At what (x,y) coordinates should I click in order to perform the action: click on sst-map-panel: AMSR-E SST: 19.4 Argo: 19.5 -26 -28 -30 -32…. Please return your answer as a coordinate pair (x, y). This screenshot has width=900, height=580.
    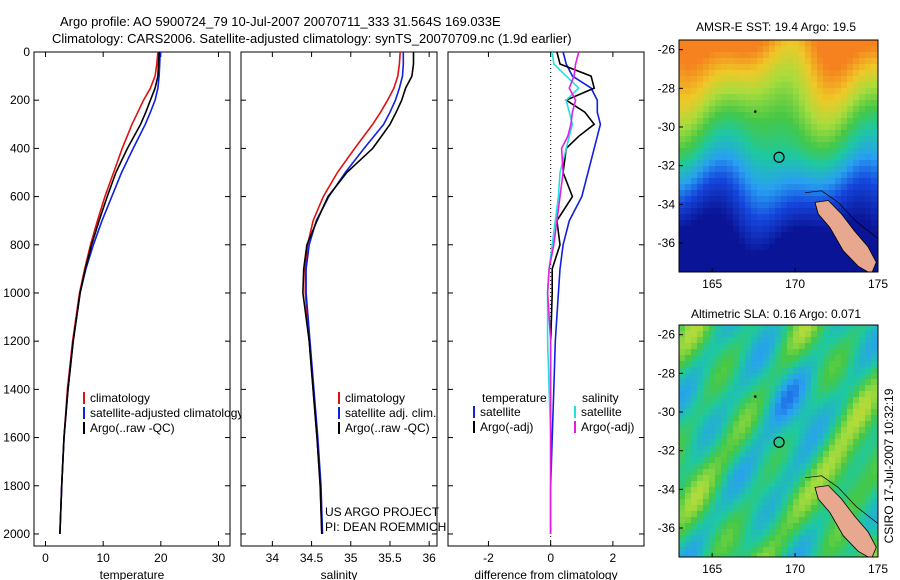
    Looking at the image, I should click on (773, 155).